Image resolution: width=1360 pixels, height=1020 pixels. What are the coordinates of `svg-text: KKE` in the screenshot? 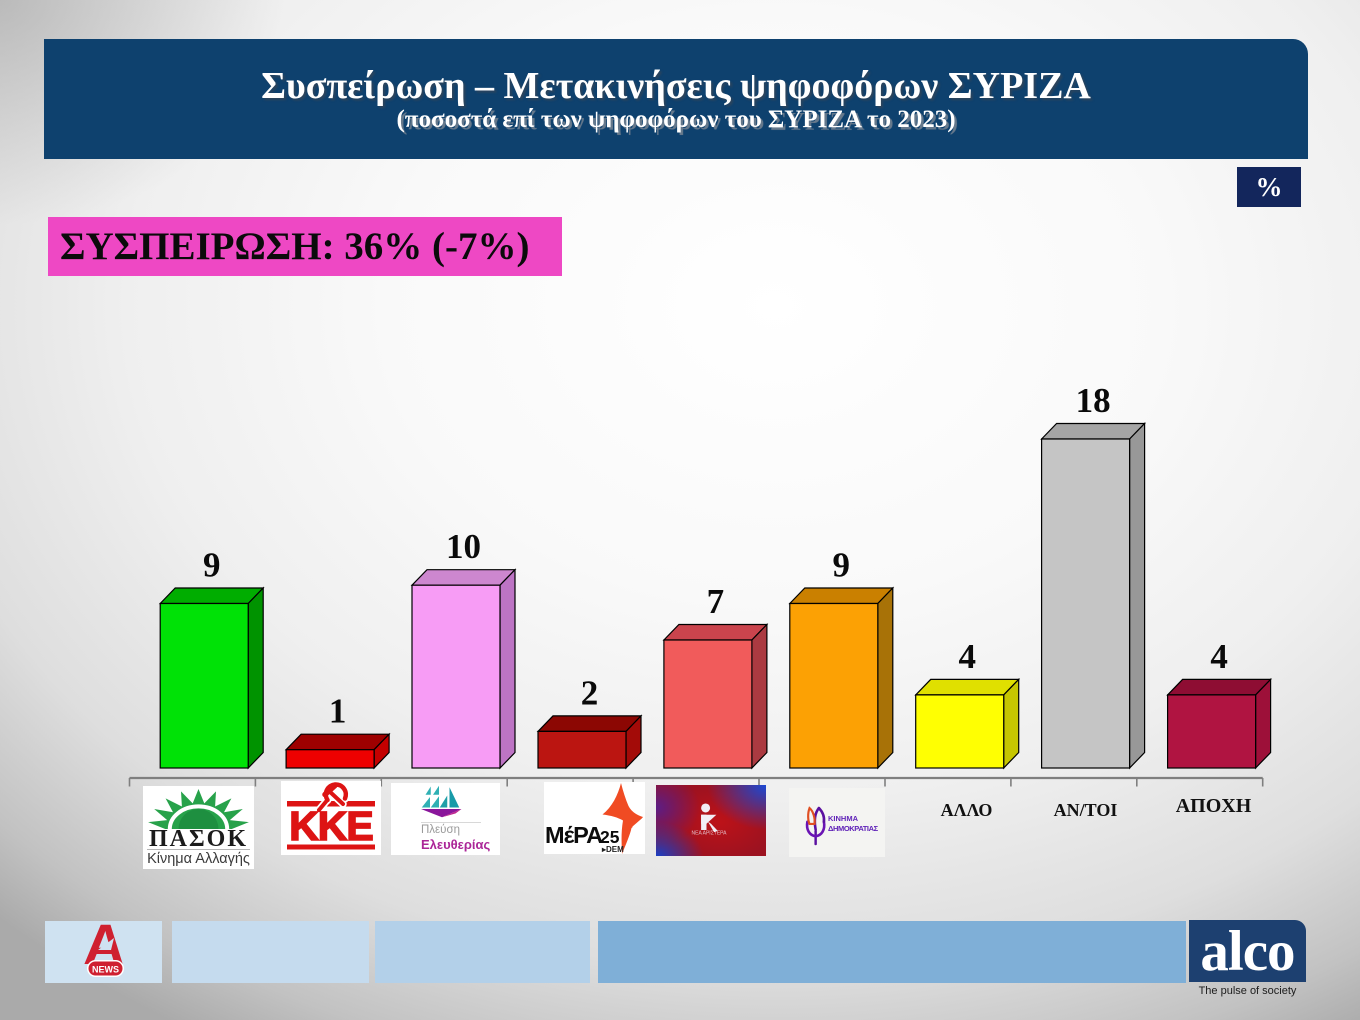 It's located at (331, 826).